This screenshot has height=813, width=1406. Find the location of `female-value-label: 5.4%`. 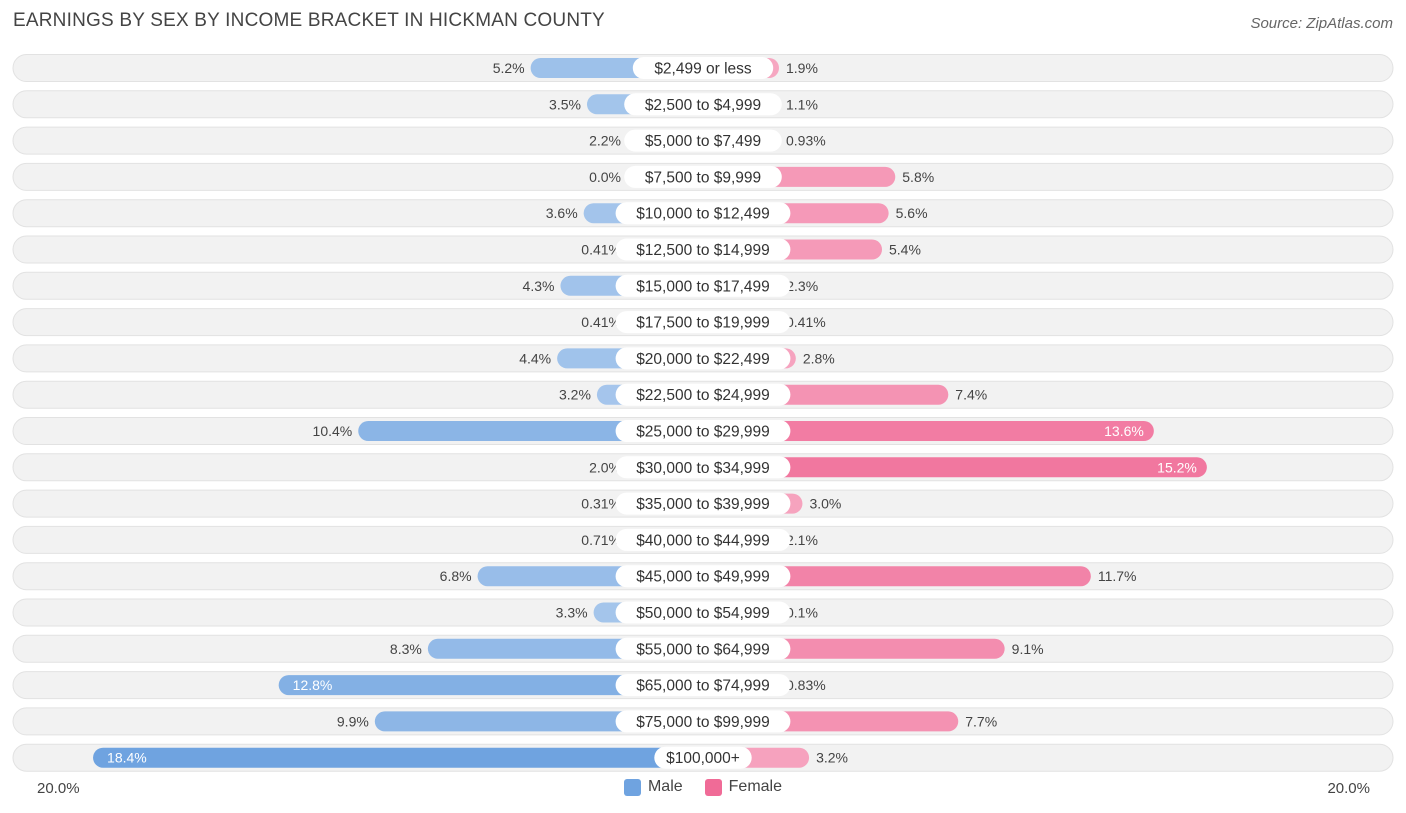

female-value-label: 5.4% is located at coordinates (905, 250).